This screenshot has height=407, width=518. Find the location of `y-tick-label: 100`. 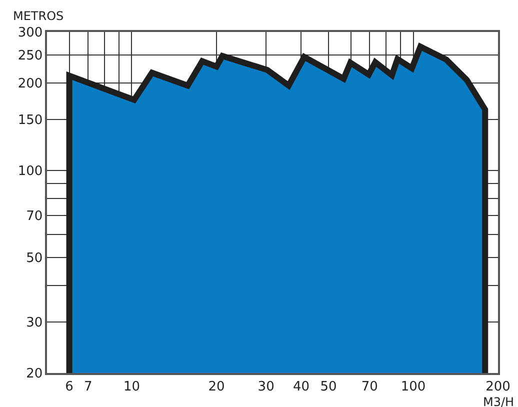

y-tick-label: 100 is located at coordinates (30, 171).